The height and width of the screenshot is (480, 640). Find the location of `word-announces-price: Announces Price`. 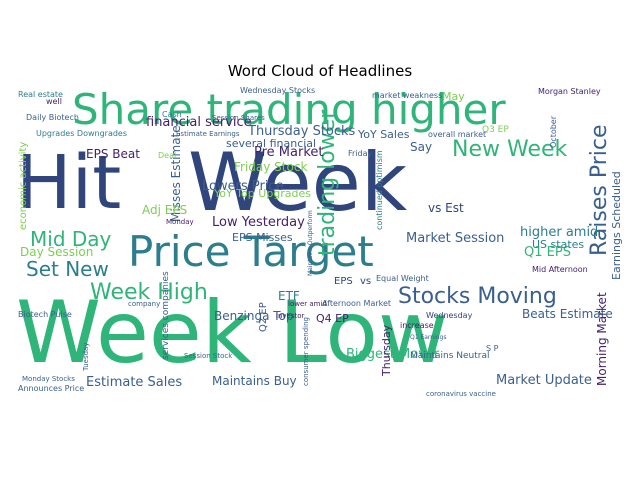

word-announces-price: Announces Price is located at coordinates (51, 388).